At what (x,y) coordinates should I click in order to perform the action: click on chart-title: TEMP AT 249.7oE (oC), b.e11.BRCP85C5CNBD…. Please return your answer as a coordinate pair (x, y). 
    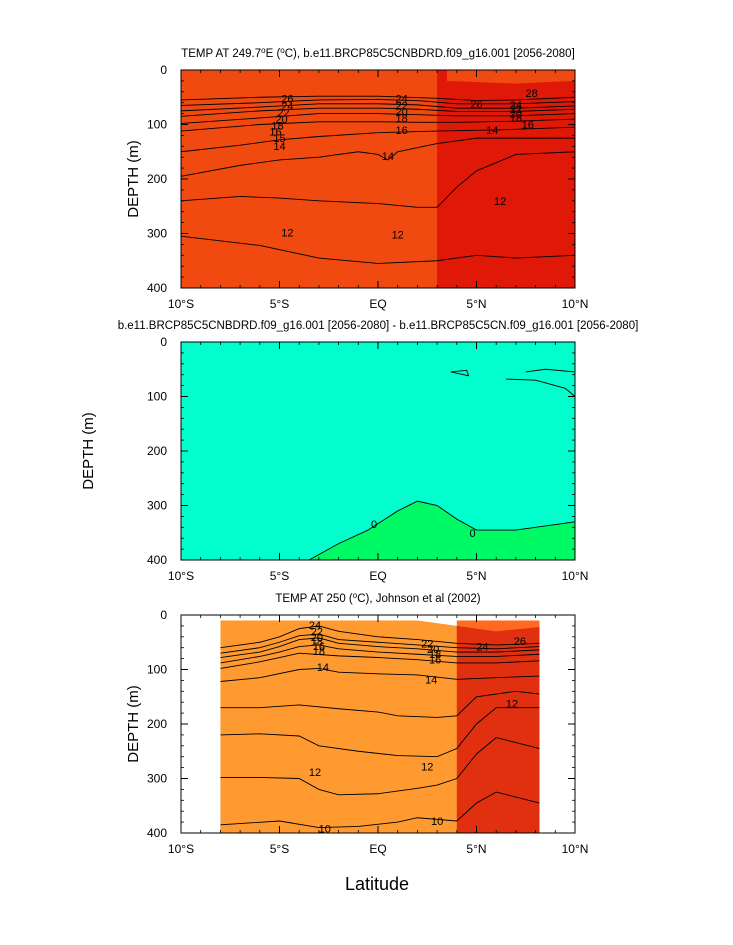
    Looking at the image, I should click on (378, 53).